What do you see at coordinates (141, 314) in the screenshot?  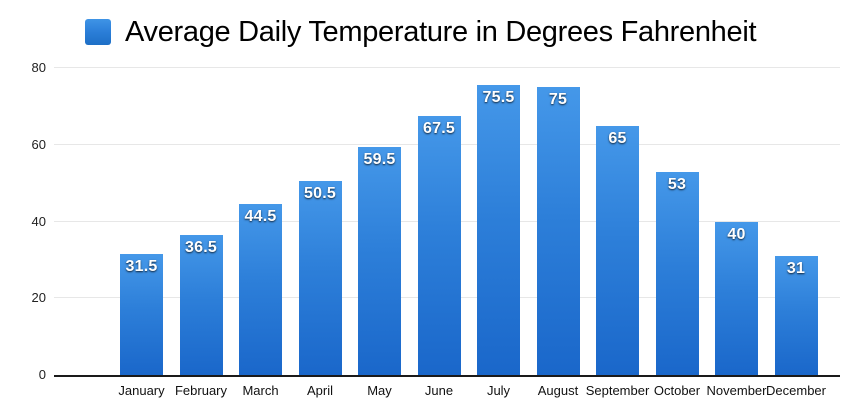 I see `bar-january: 31.5` at bounding box center [141, 314].